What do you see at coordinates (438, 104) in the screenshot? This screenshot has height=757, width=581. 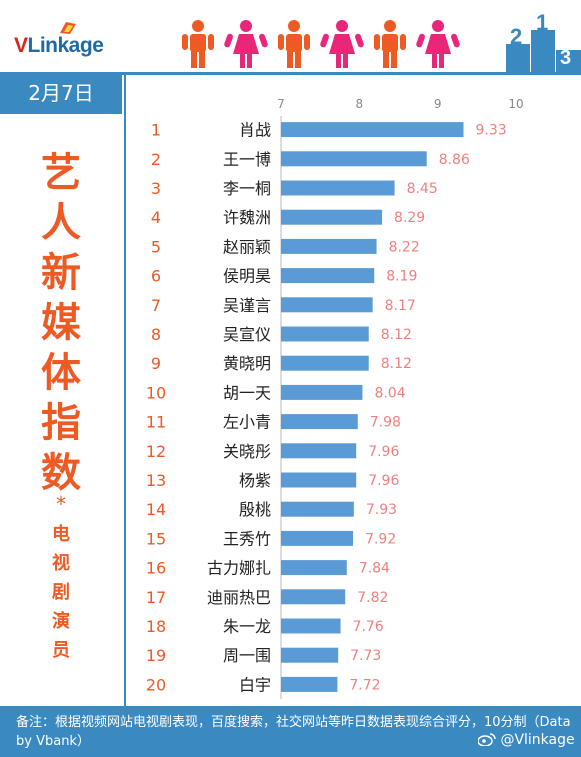 I see `x-tick-label: 9` at bounding box center [438, 104].